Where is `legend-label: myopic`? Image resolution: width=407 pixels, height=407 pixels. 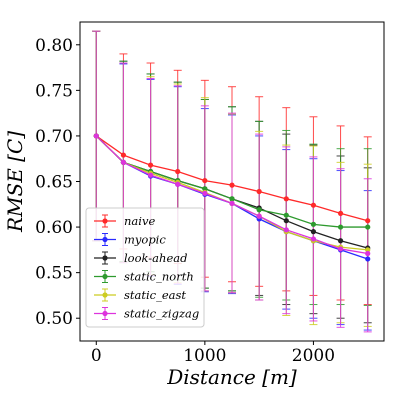 legend-label: myopic is located at coordinates (145, 240).